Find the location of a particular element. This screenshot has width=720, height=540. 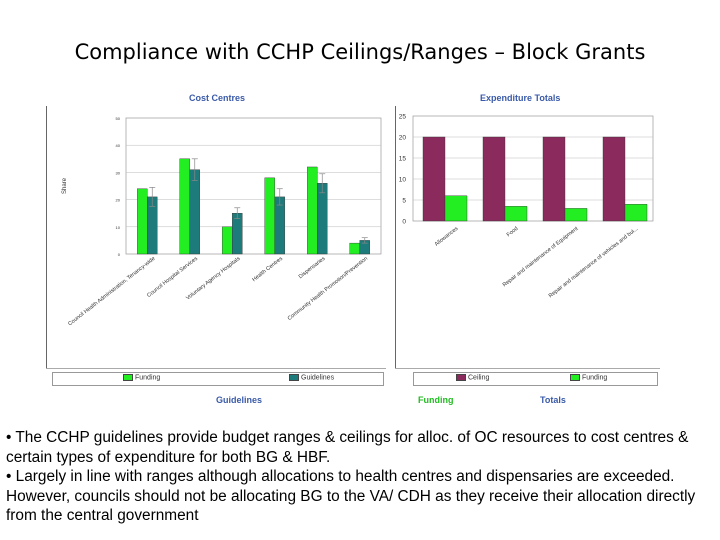

legend-item-funding: Funding is located at coordinates (141, 377).